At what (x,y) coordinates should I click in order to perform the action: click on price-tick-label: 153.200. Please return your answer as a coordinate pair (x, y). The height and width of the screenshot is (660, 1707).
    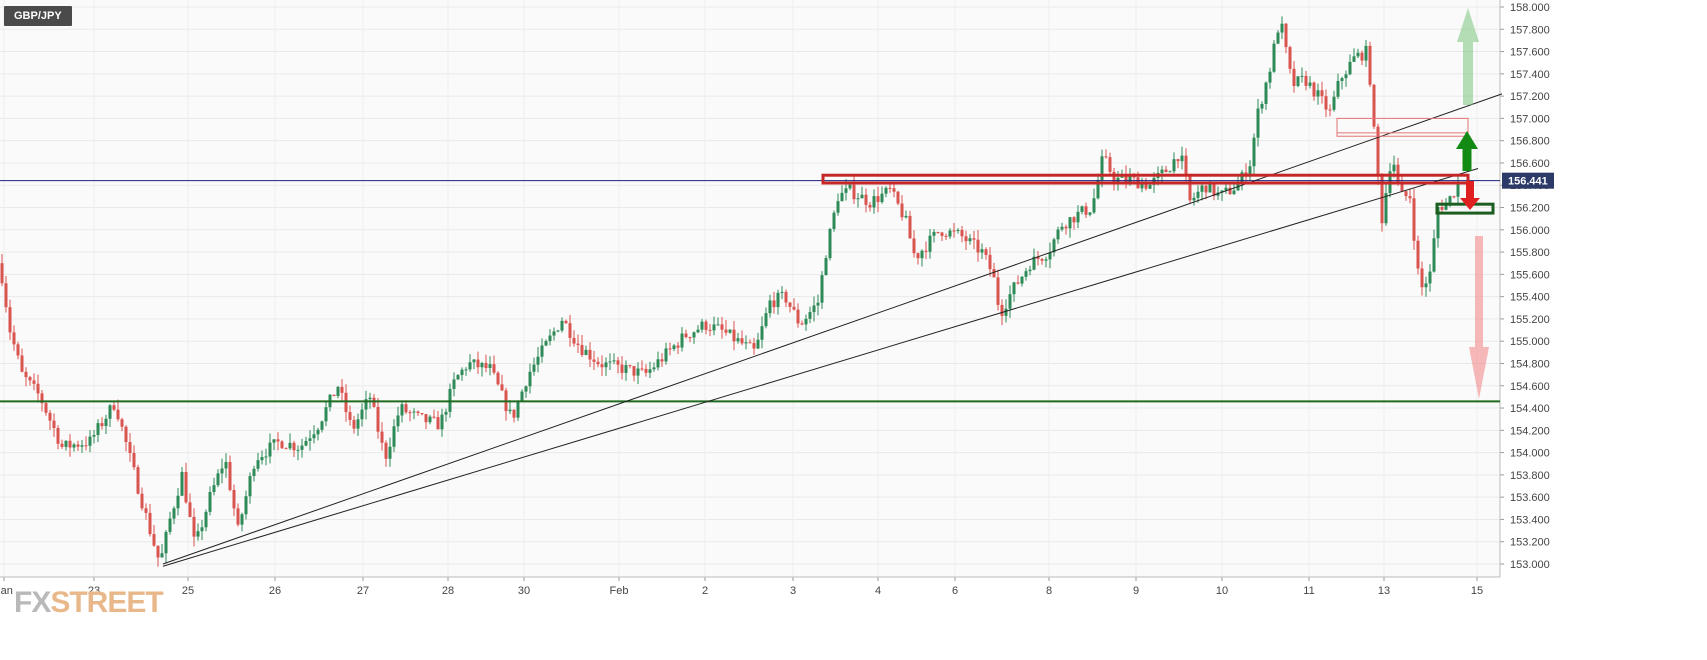
    Looking at the image, I should click on (1530, 543).